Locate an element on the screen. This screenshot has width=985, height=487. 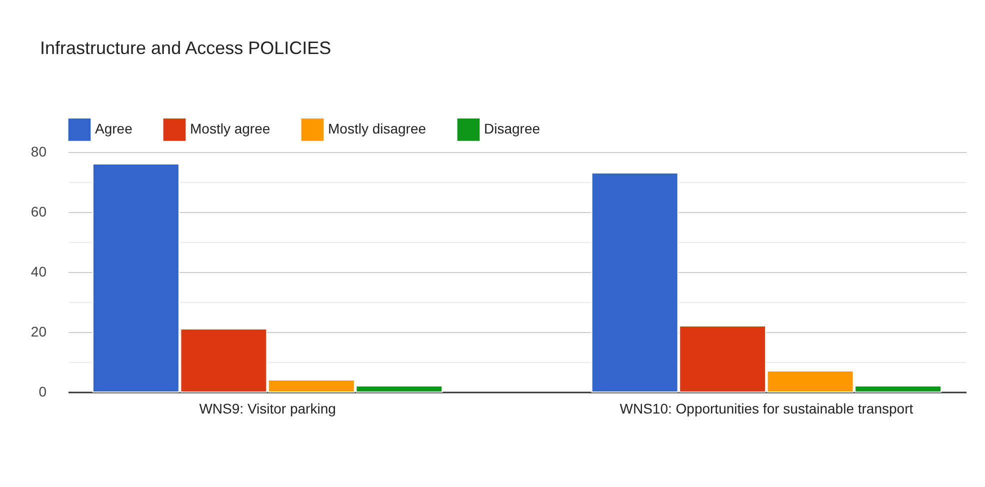
y-tick-label: 20 is located at coordinates (38, 332).